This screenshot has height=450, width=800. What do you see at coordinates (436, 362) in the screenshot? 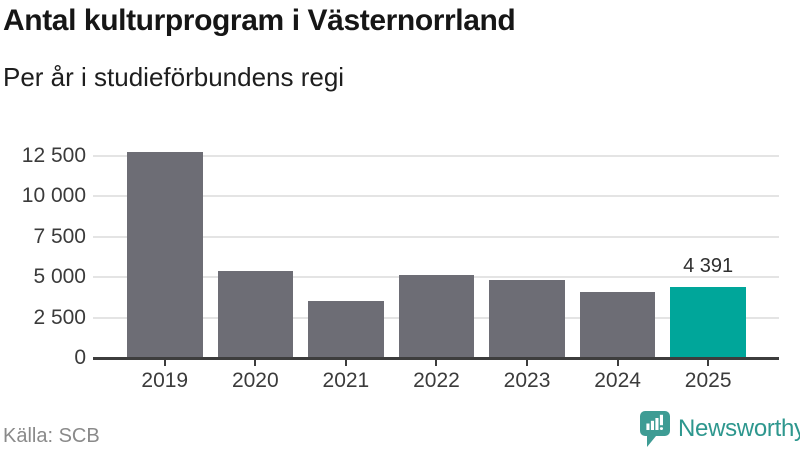
I see `x-axis-tick-2022` at bounding box center [436, 362].